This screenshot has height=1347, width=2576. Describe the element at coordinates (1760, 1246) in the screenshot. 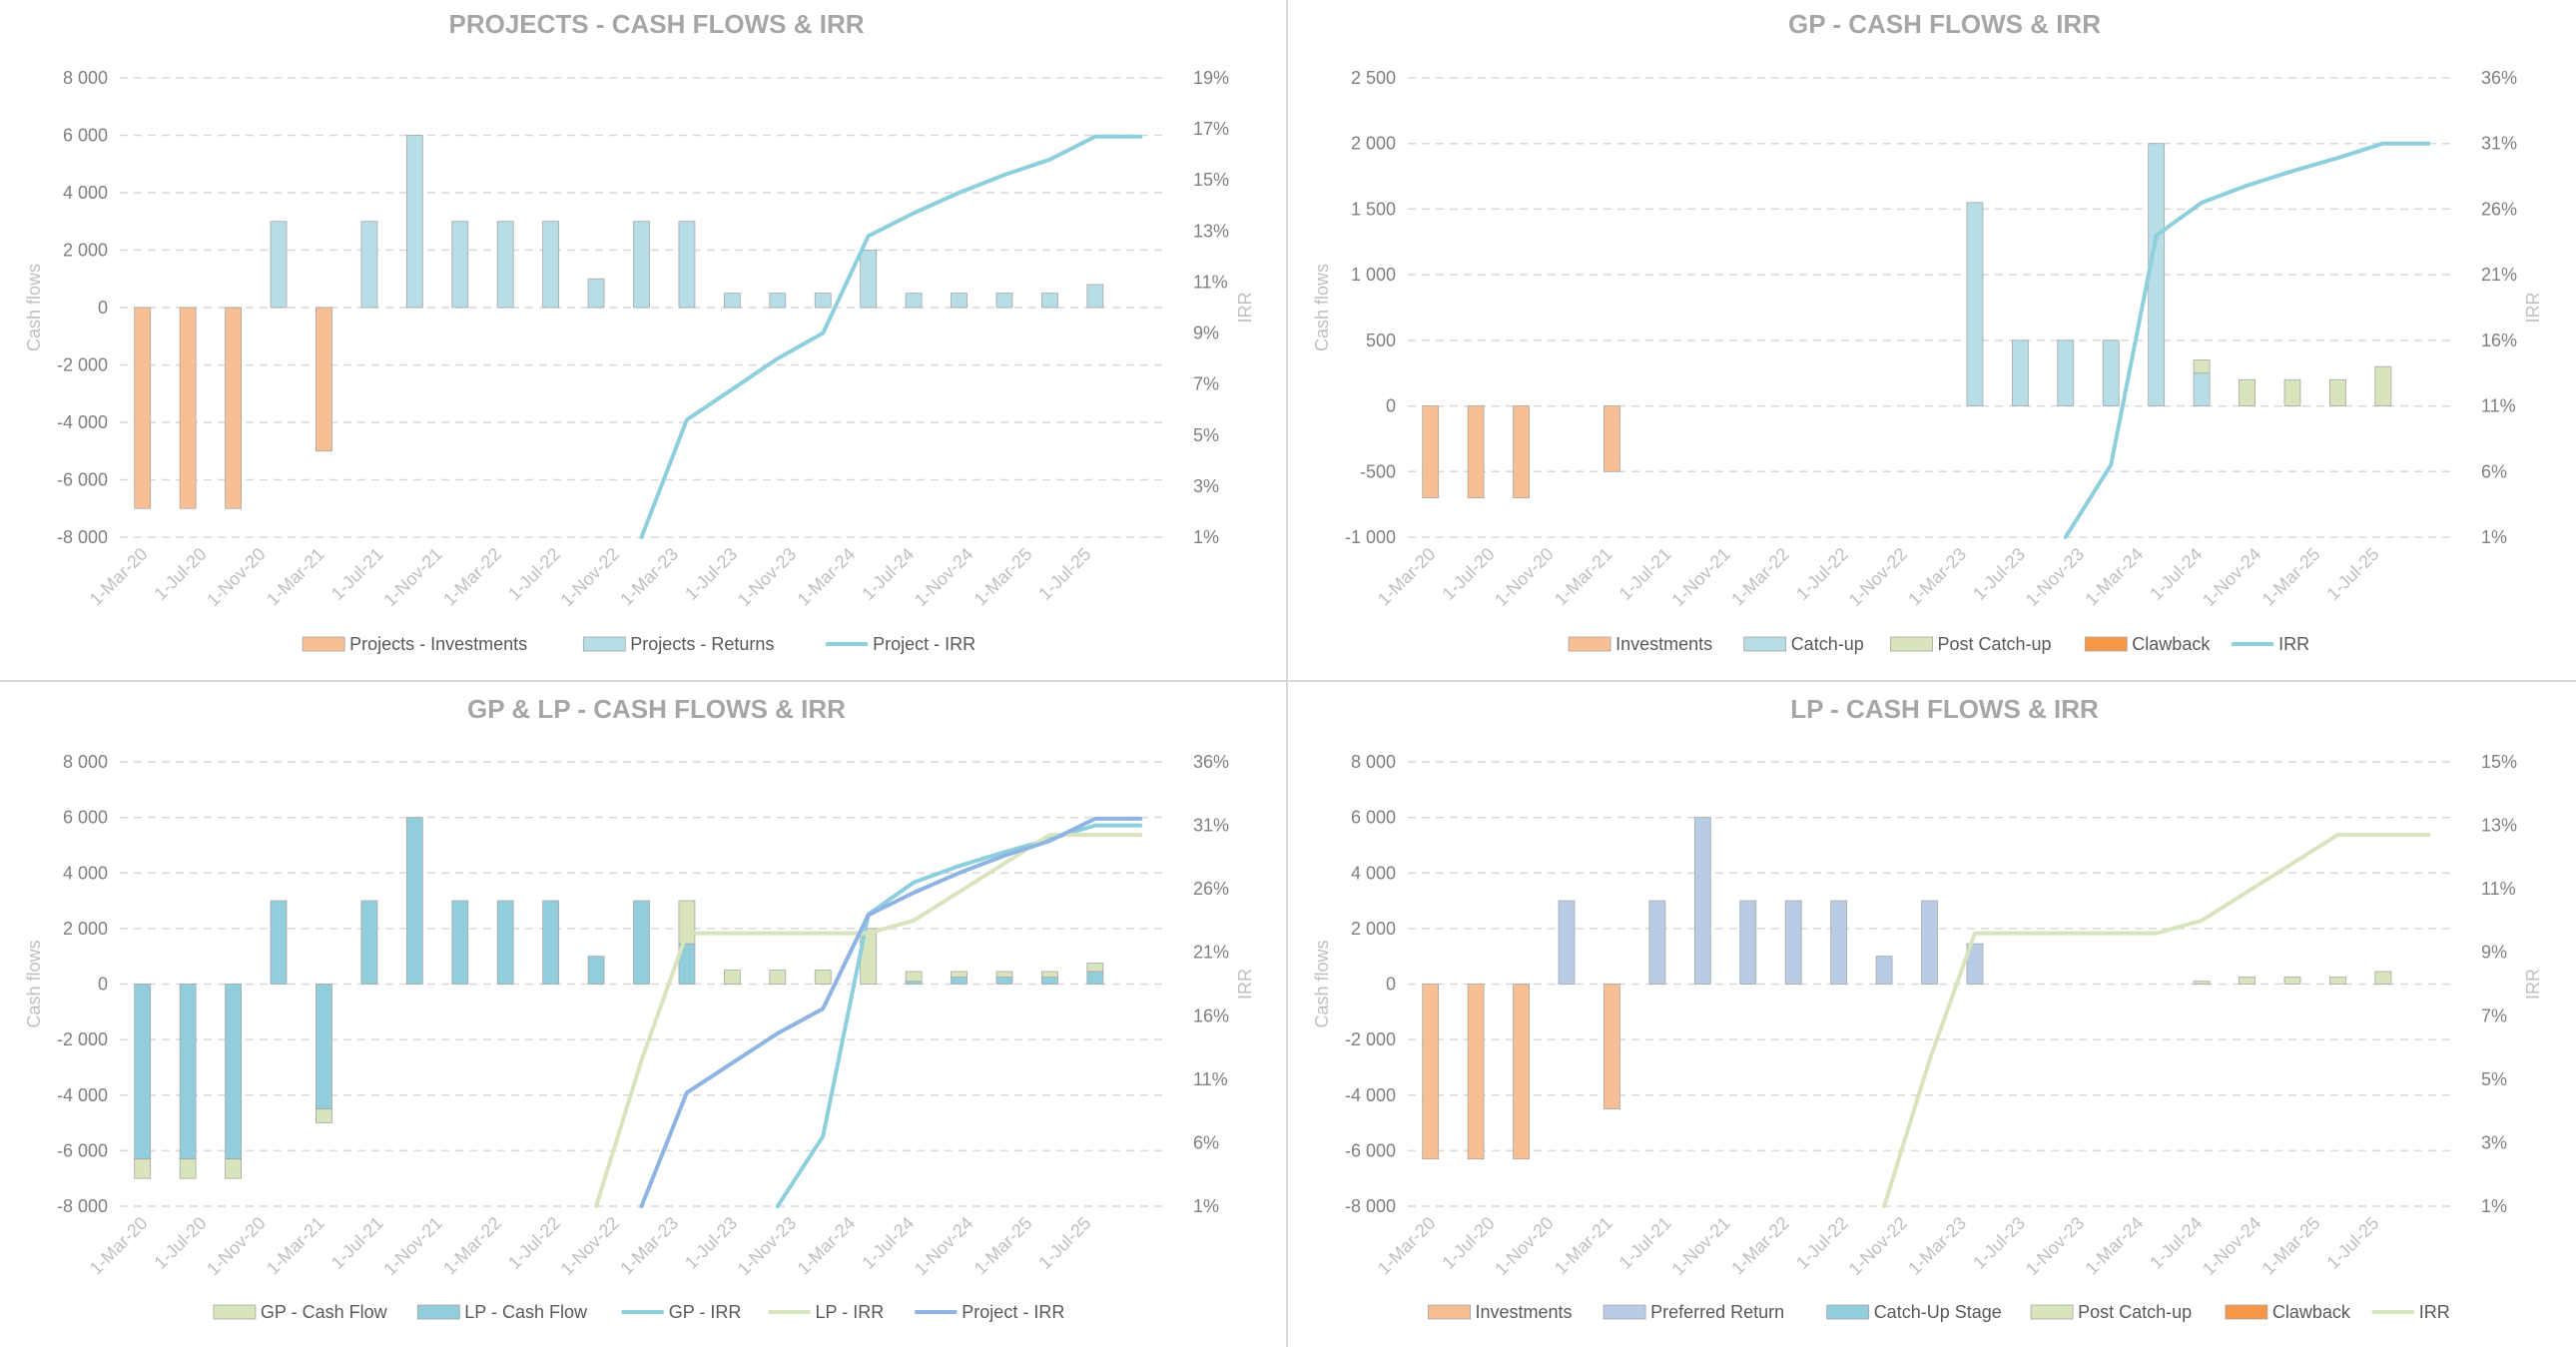

I see `x-tick-label: 1-Mar-22` at that location.